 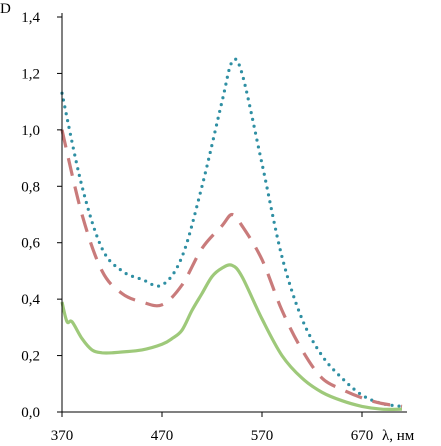 What do you see at coordinates (62, 436) in the screenshot?
I see `x-tick-label: 370` at bounding box center [62, 436].